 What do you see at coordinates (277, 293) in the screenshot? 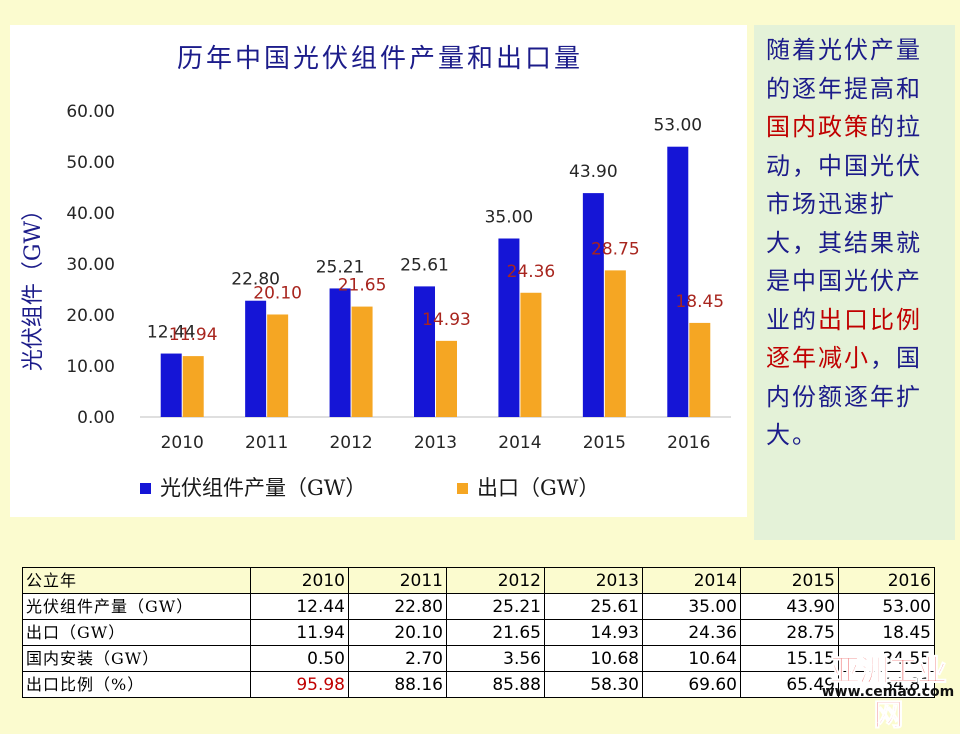
I see `bar-value-label: 20.10` at bounding box center [277, 293].